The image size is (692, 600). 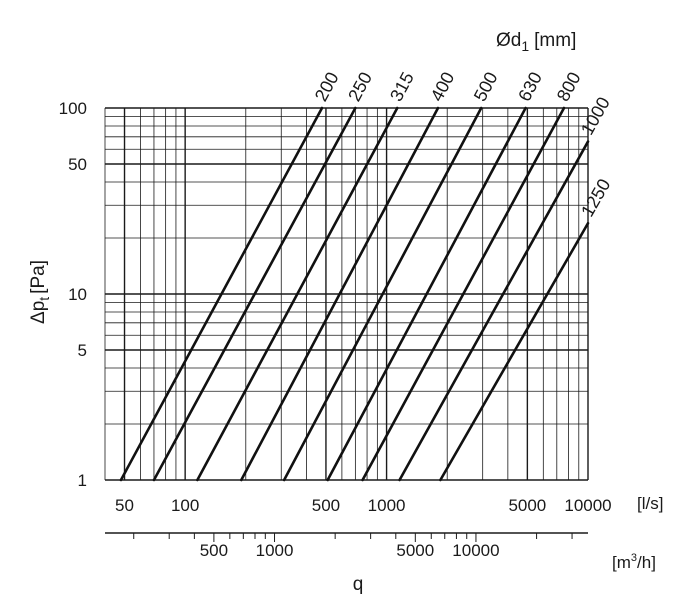 What do you see at coordinates (275, 550) in the screenshot?
I see `x-tick-label-m3h: 1000` at bounding box center [275, 550].